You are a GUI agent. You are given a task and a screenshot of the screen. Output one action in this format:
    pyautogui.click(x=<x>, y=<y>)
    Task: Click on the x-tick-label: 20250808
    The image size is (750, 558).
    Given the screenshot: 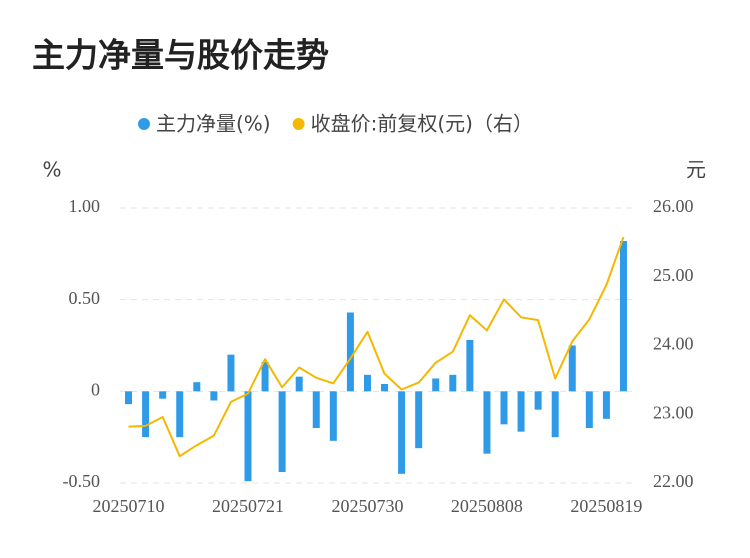 What is the action you would take?
    pyautogui.click(x=487, y=506)
    